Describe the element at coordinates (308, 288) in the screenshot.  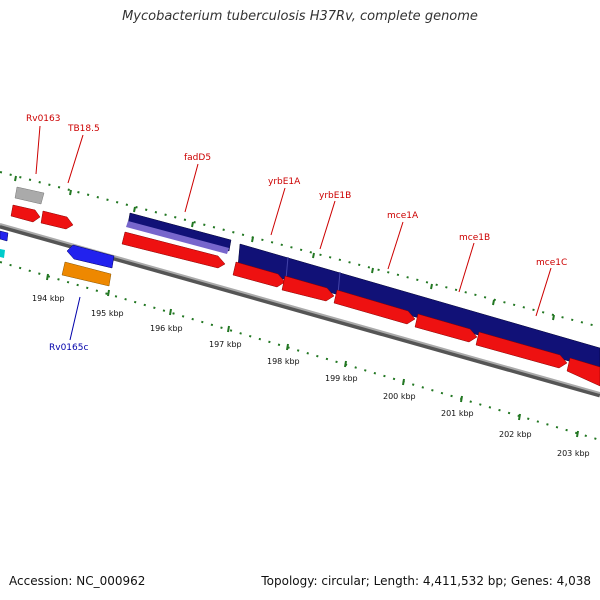
I see `gene-yrbe1b` at that location.